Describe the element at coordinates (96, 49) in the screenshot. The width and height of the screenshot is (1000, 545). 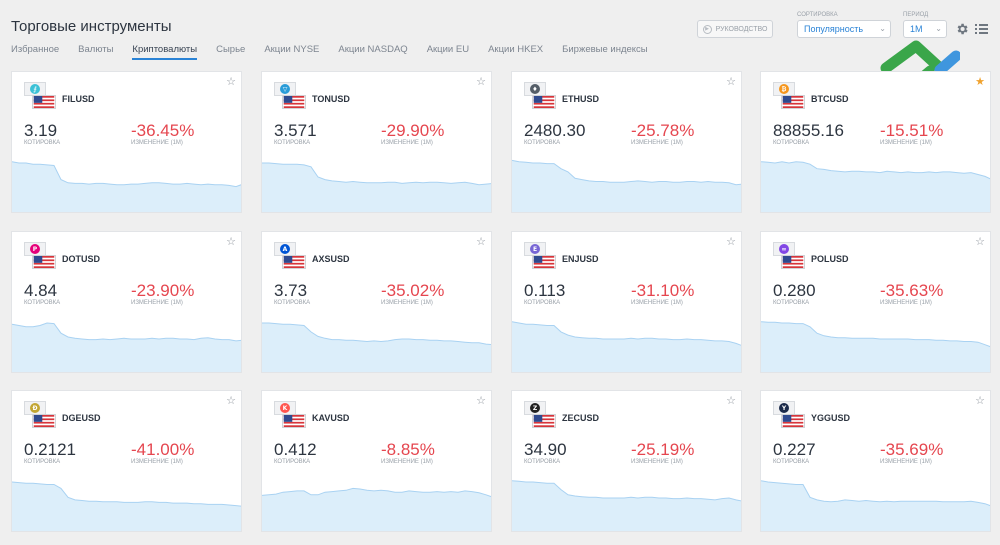
I see `tab-1: Валюты` at that location.